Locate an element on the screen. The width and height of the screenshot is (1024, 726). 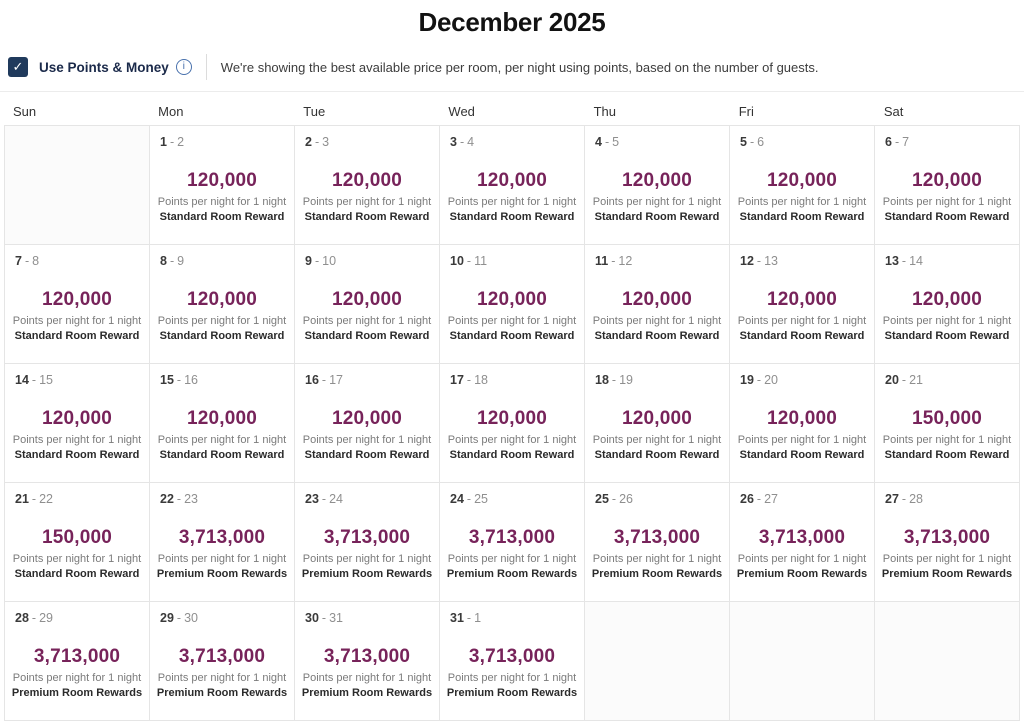
date-range: 26-27 is located at coordinates (802, 494).